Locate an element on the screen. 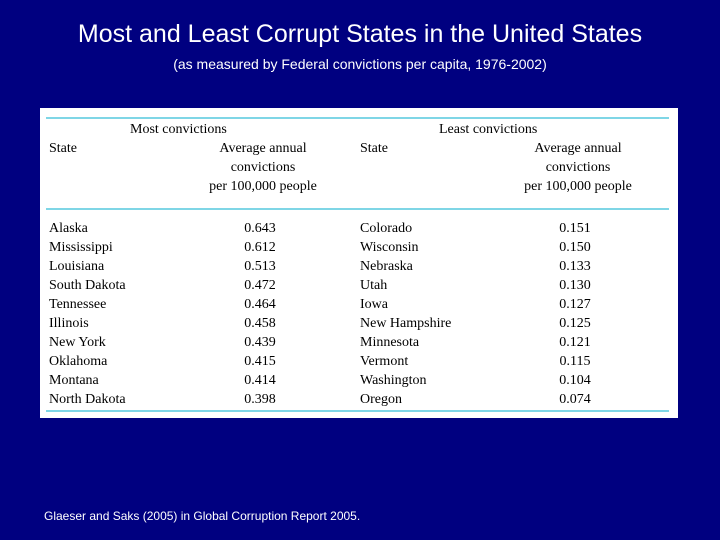 Image resolution: width=720 pixels, height=540 pixels. table-cell: New York is located at coordinates (77, 342).